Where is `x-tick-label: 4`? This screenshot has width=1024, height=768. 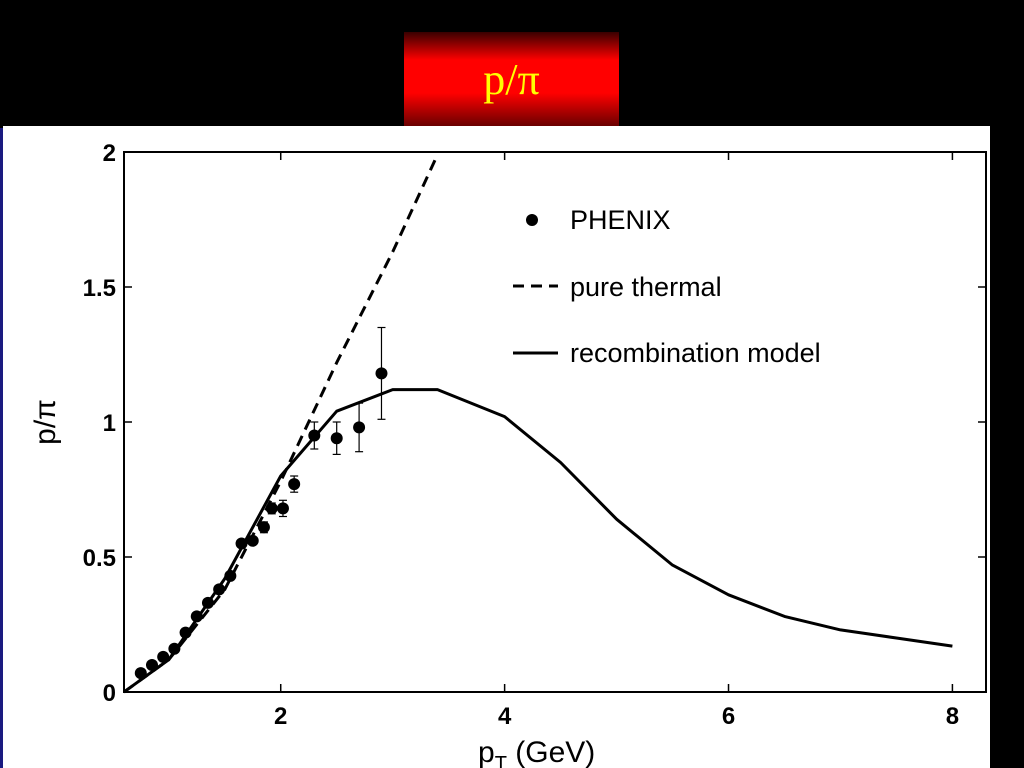
x-tick-label: 4 is located at coordinates (505, 716).